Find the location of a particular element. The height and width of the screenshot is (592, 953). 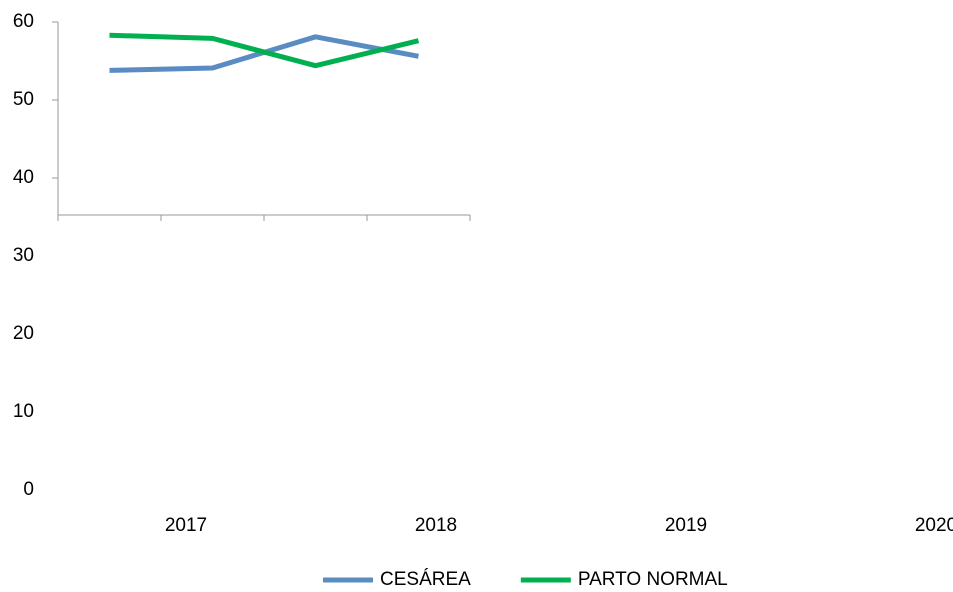

y-tick-label: 40 is located at coordinates (23, 177).